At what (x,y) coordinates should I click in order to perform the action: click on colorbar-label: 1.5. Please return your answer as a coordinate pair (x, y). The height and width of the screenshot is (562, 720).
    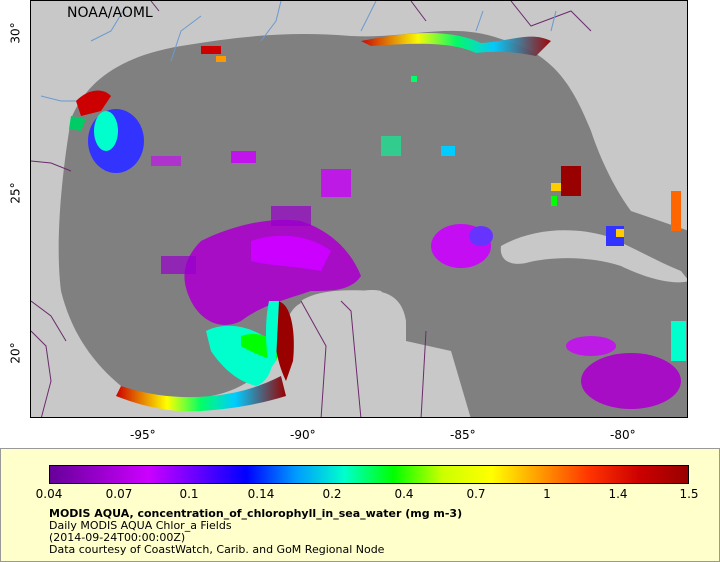
    Looking at the image, I should click on (689, 494).